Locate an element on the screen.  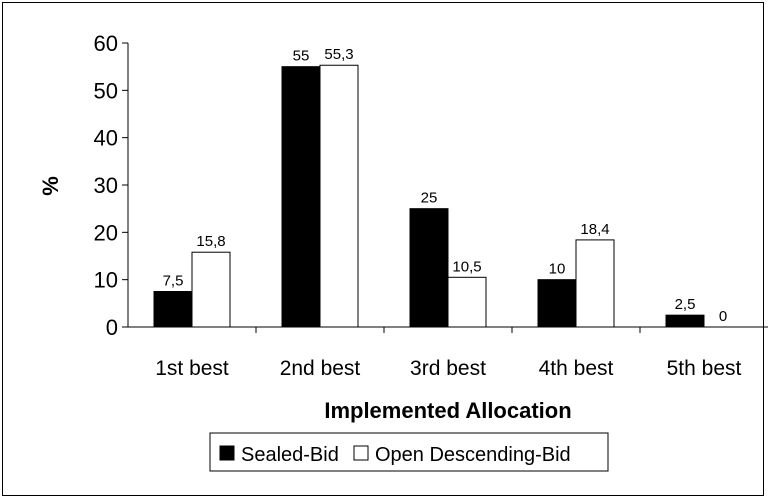
x-tick-label: 5th best is located at coordinates (704, 368).